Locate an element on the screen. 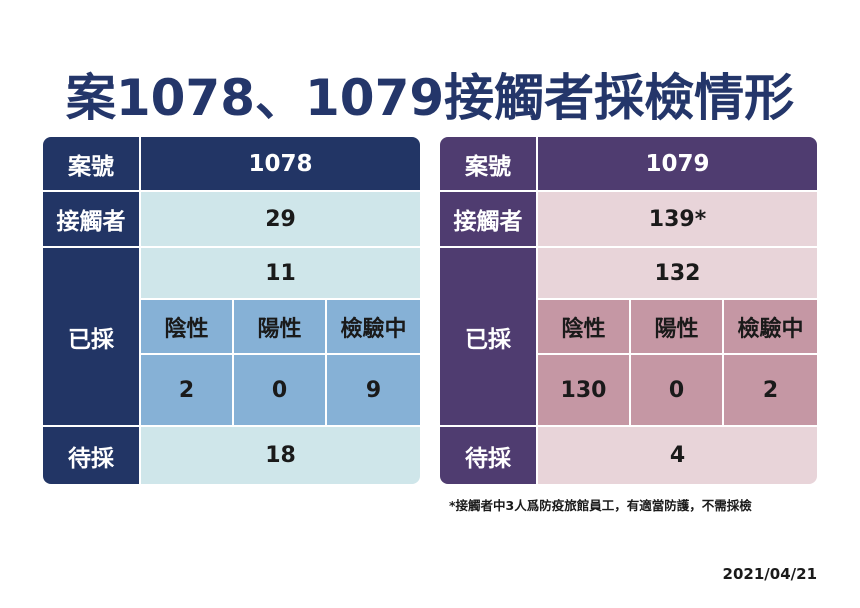 The width and height of the screenshot is (860, 608). case-value: 1079 is located at coordinates (677, 163).